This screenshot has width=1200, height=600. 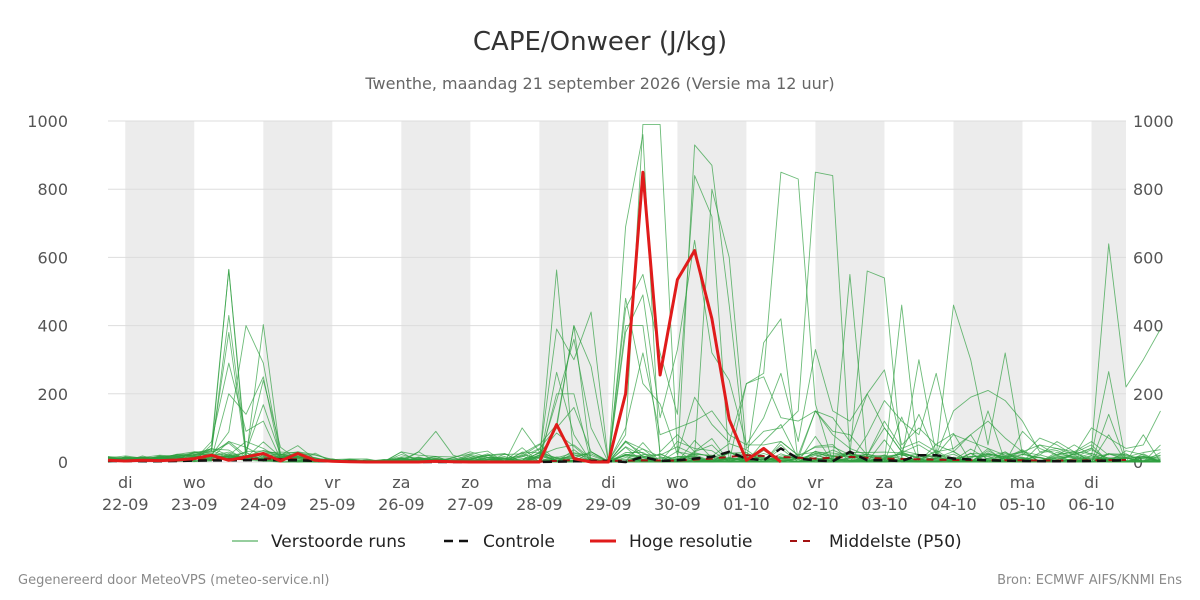 What do you see at coordinates (470, 504) in the screenshot?
I see `x-tick-date: 27-09` at bounding box center [470, 504].